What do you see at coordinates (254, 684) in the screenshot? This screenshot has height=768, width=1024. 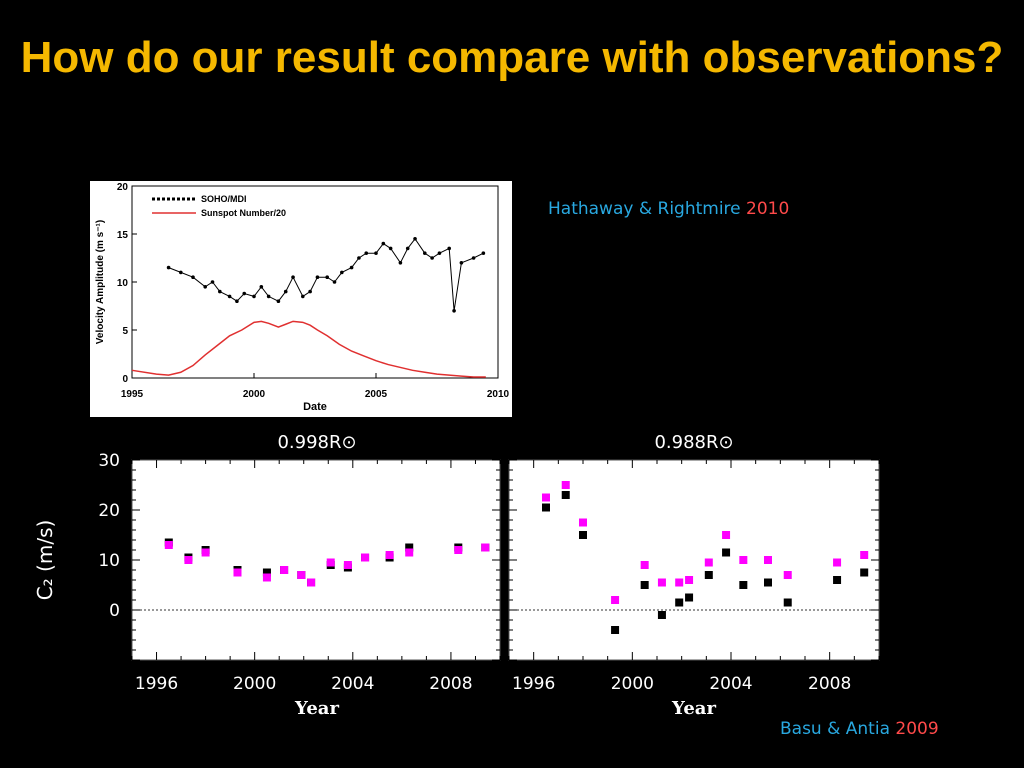 I see `c2-0998-x-tick-label: 2000` at bounding box center [254, 684].